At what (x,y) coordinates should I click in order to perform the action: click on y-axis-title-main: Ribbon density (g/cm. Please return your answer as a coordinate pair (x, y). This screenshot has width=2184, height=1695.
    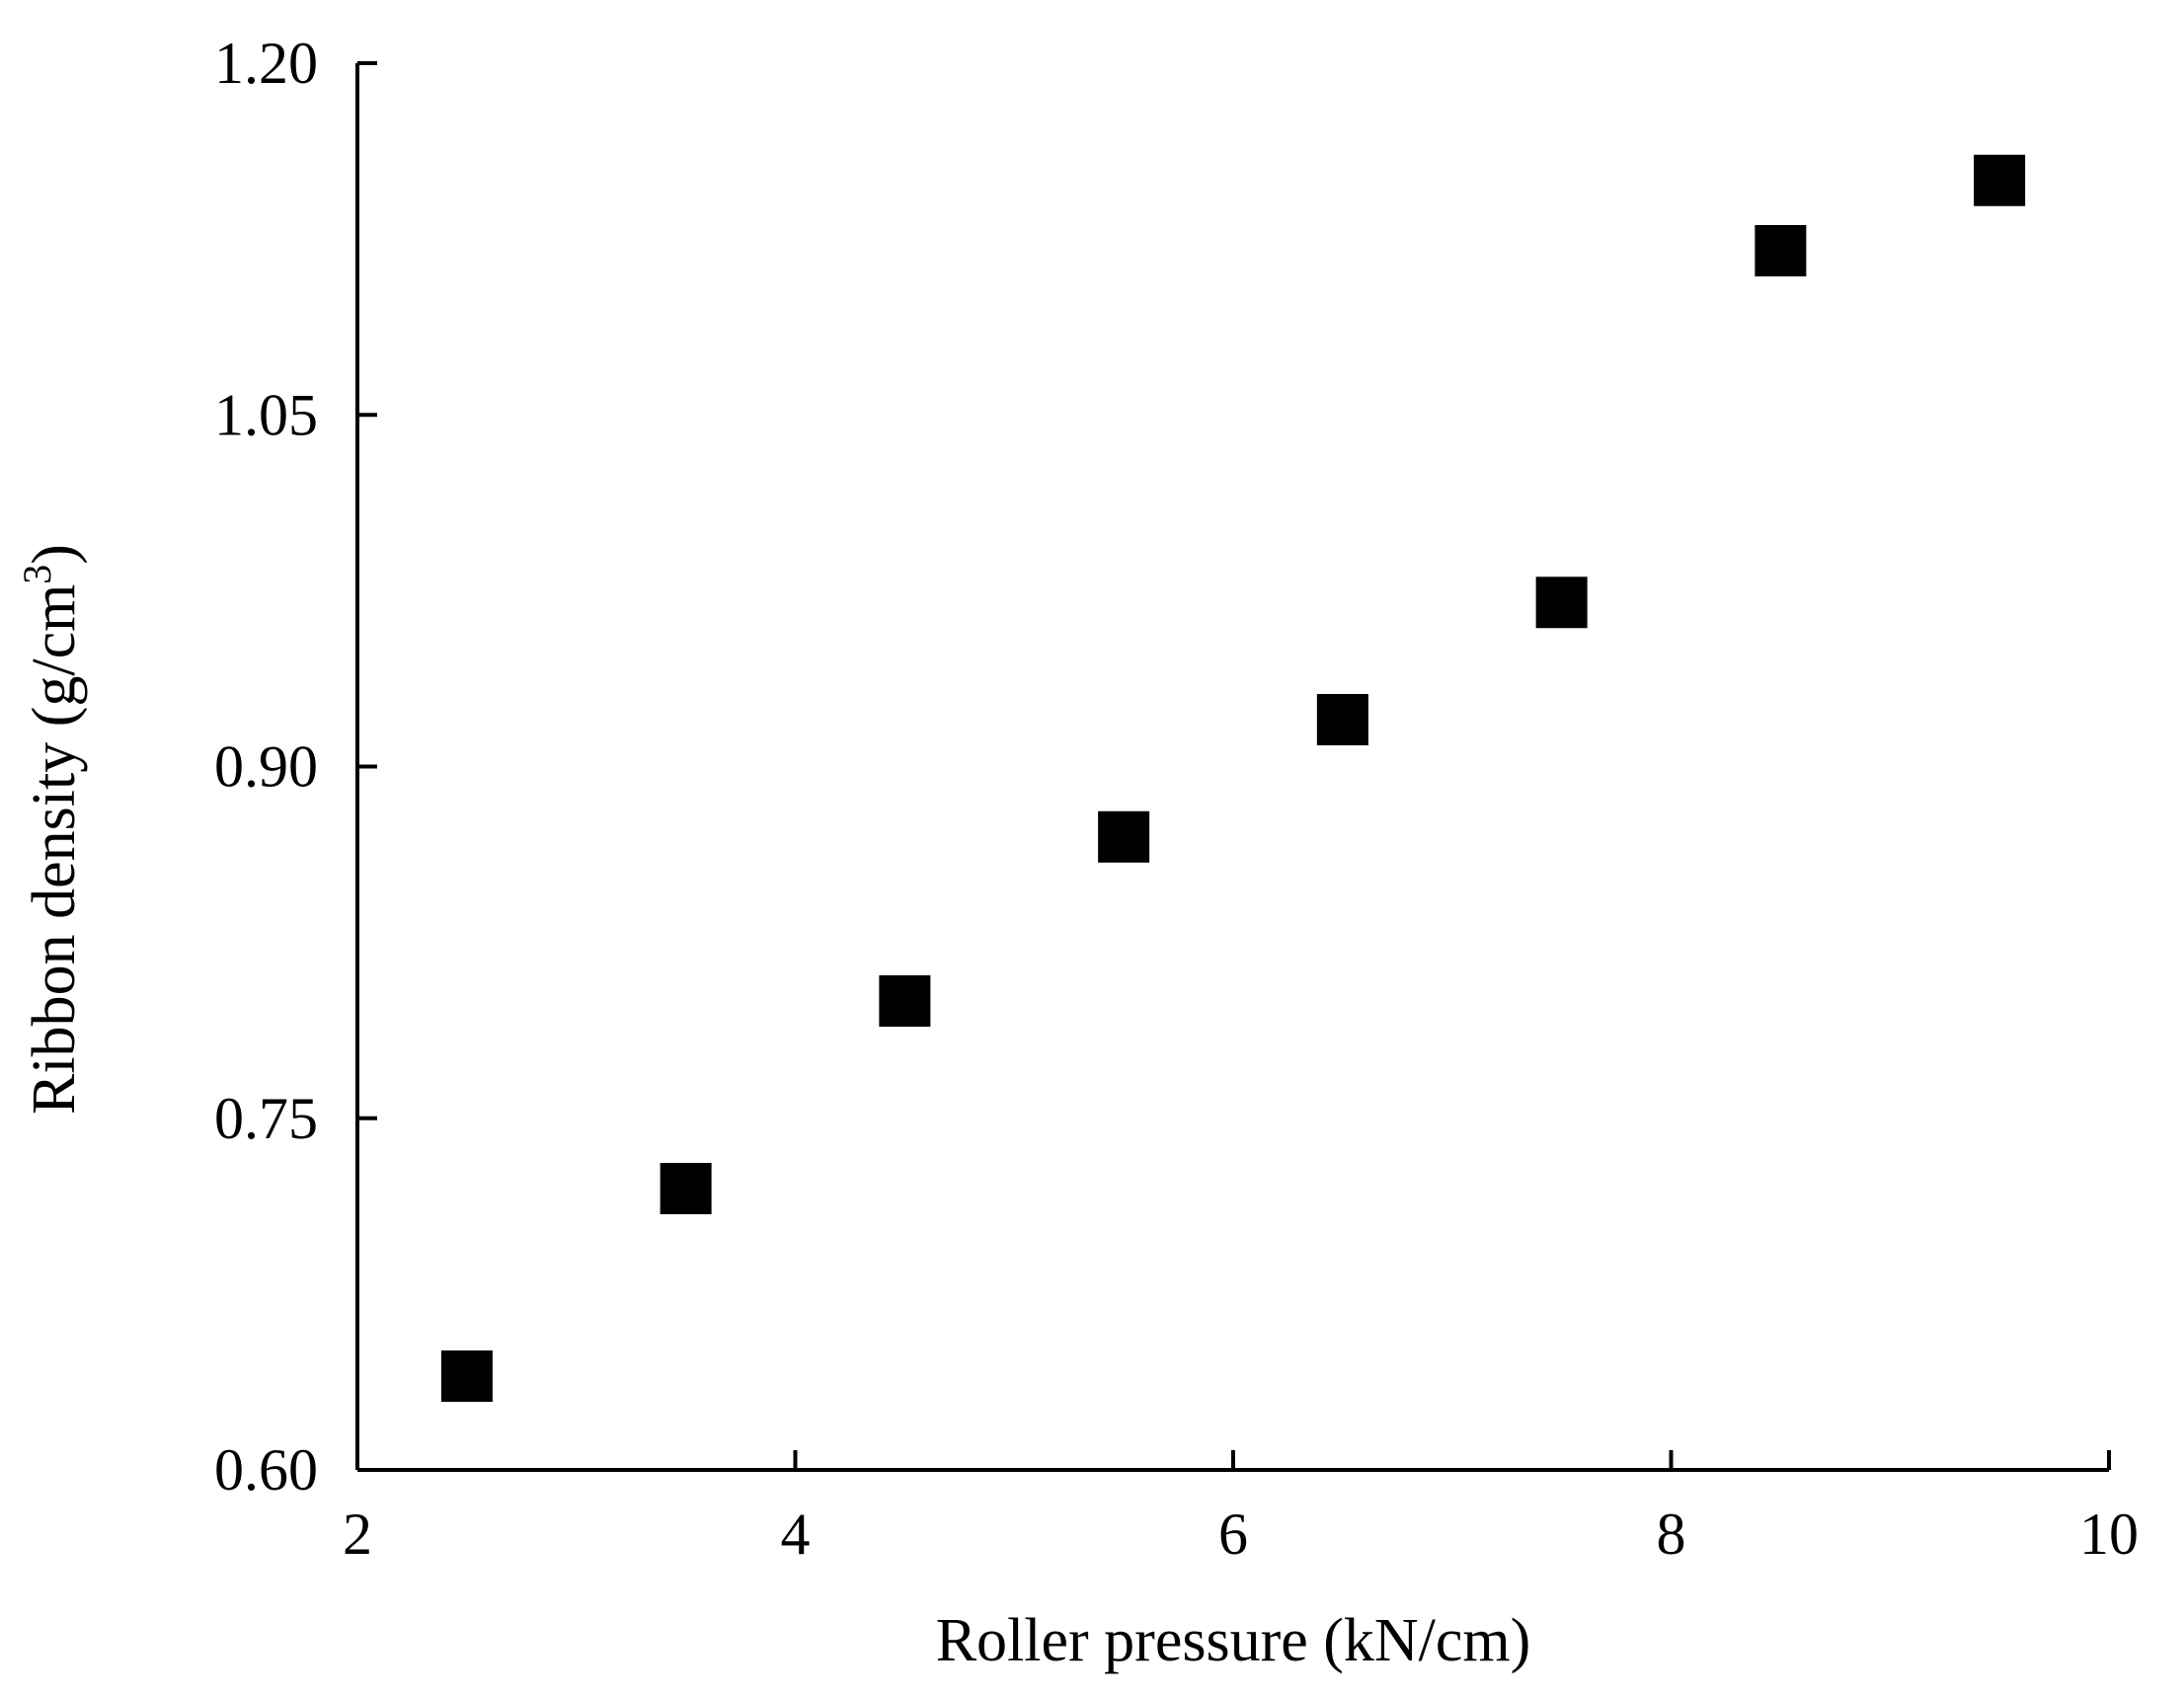
    Looking at the image, I should click on (54, 849).